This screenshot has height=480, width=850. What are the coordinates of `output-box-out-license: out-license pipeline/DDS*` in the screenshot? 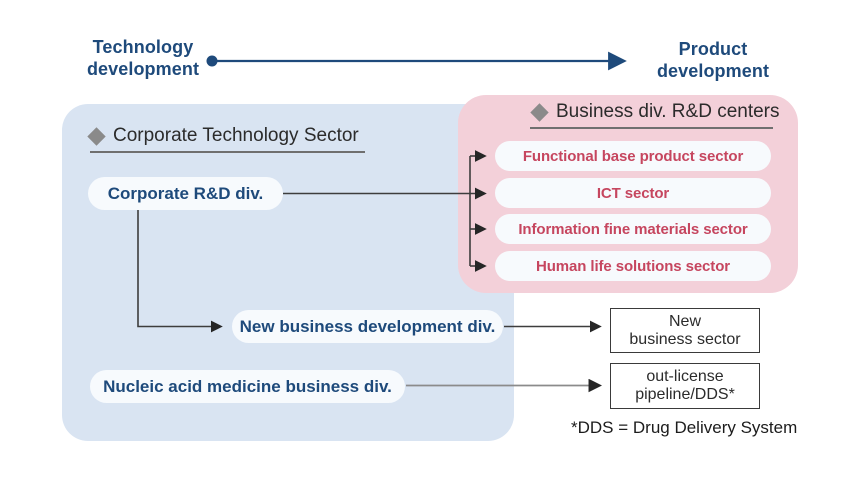 It's located at (685, 386).